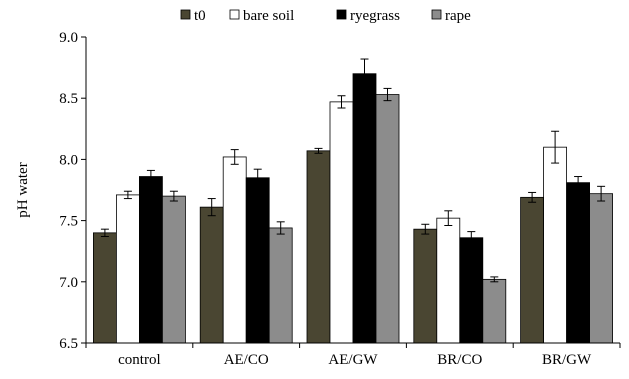 The height and width of the screenshot is (379, 629). What do you see at coordinates (68, 99) in the screenshot?
I see `y-tick-label: 8.5` at bounding box center [68, 99].